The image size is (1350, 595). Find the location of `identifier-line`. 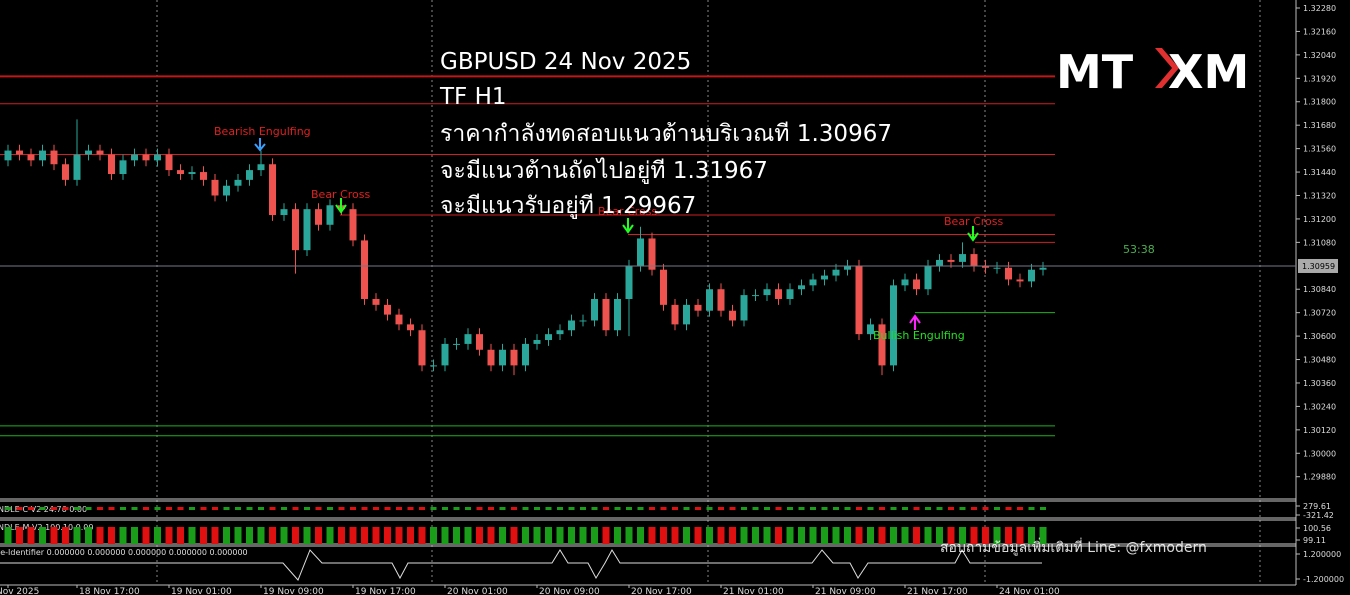

identifier-line is located at coordinates (521, 564).